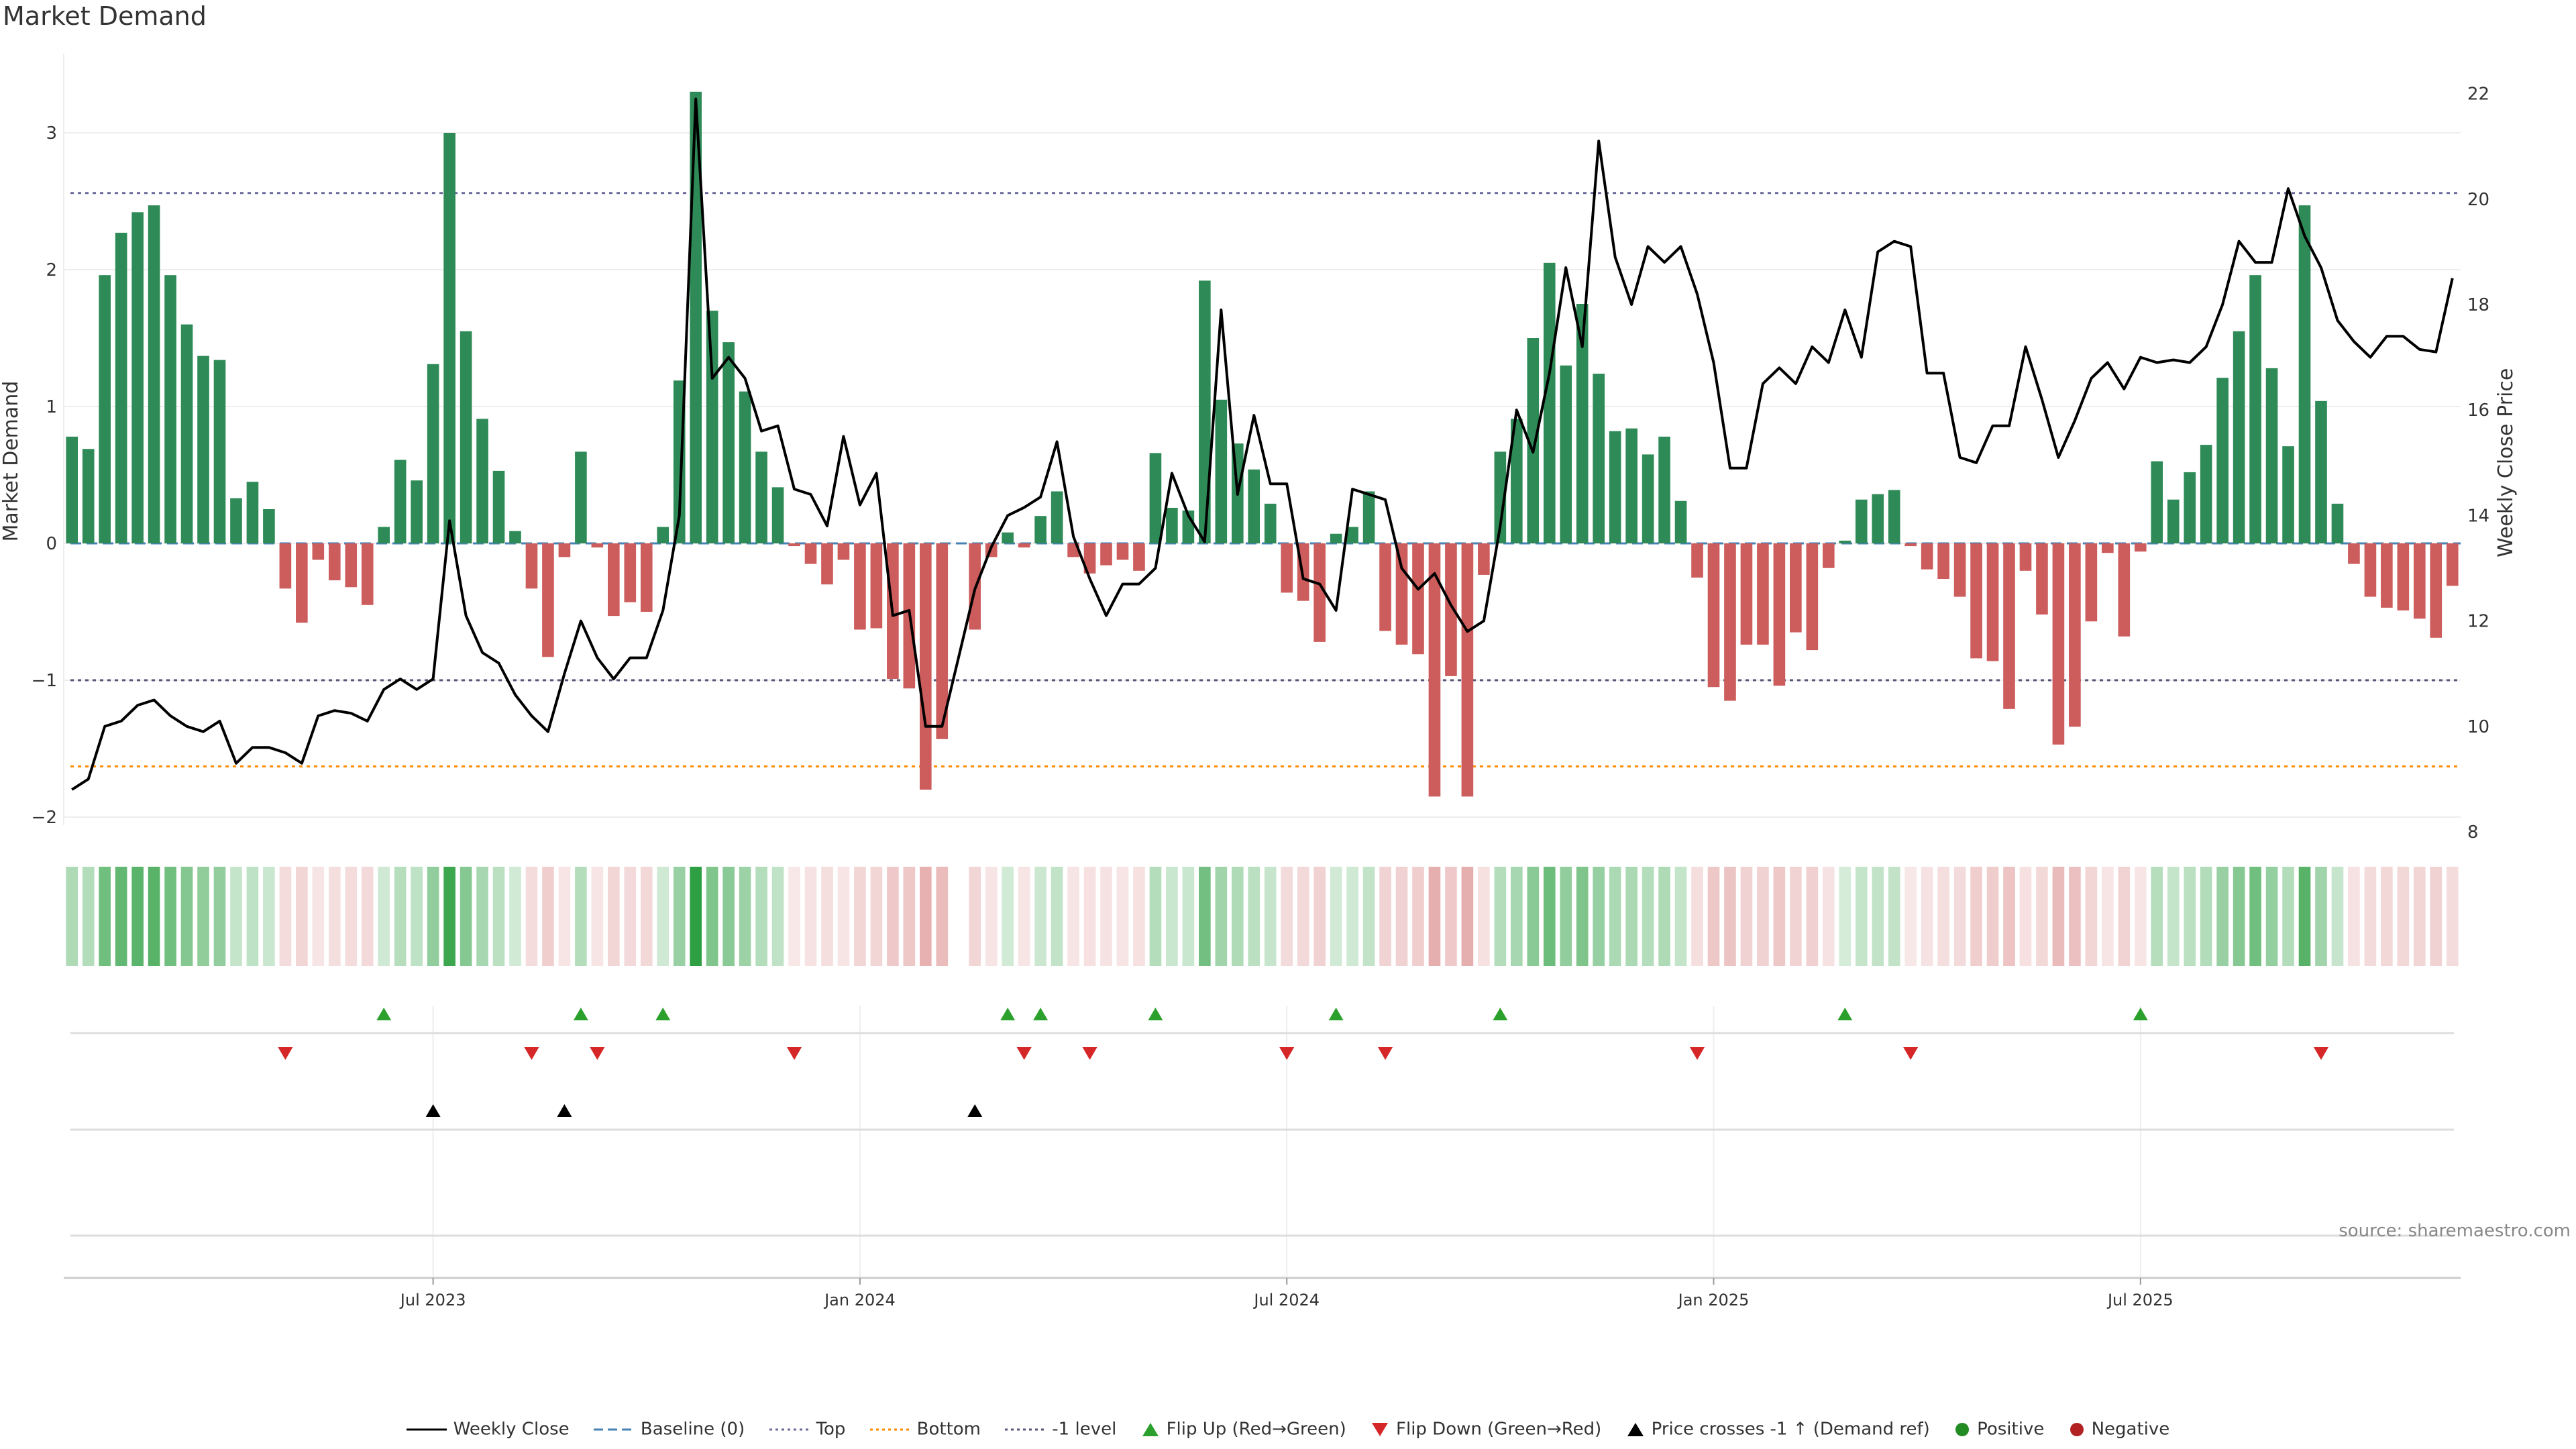  What do you see at coordinates (2478, 516) in the screenshot?
I see `y2-tick-label: 14` at bounding box center [2478, 516].